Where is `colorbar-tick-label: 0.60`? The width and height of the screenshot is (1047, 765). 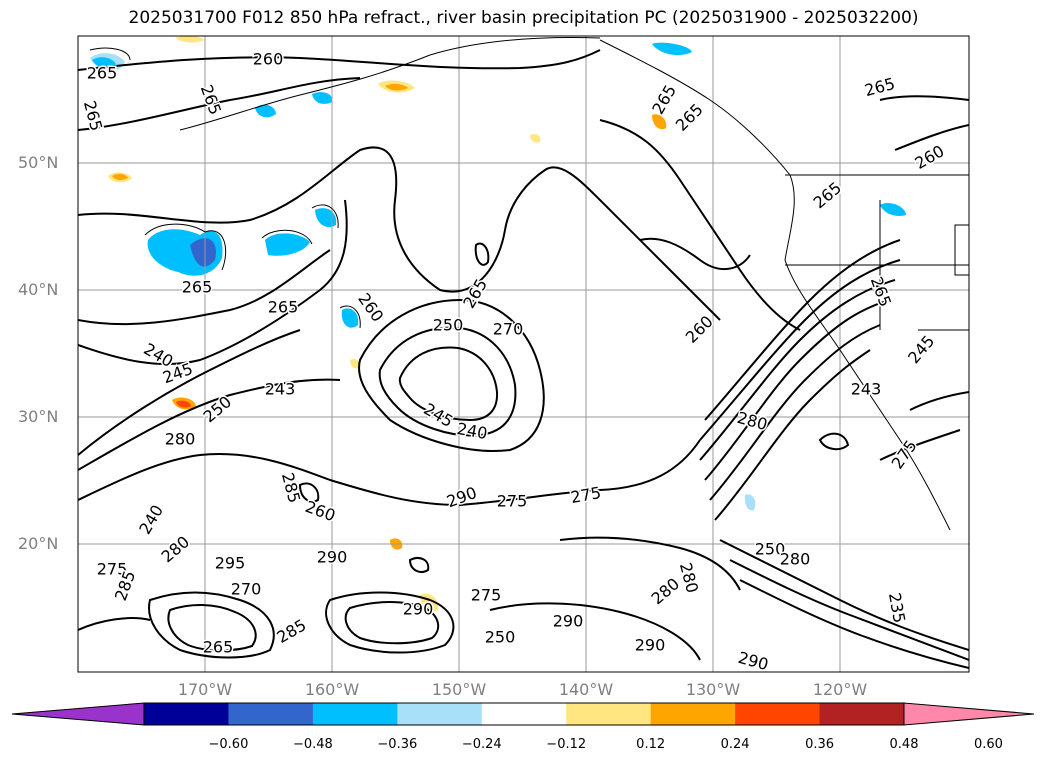
colorbar-tick-label: 0.60 is located at coordinates (988, 744).